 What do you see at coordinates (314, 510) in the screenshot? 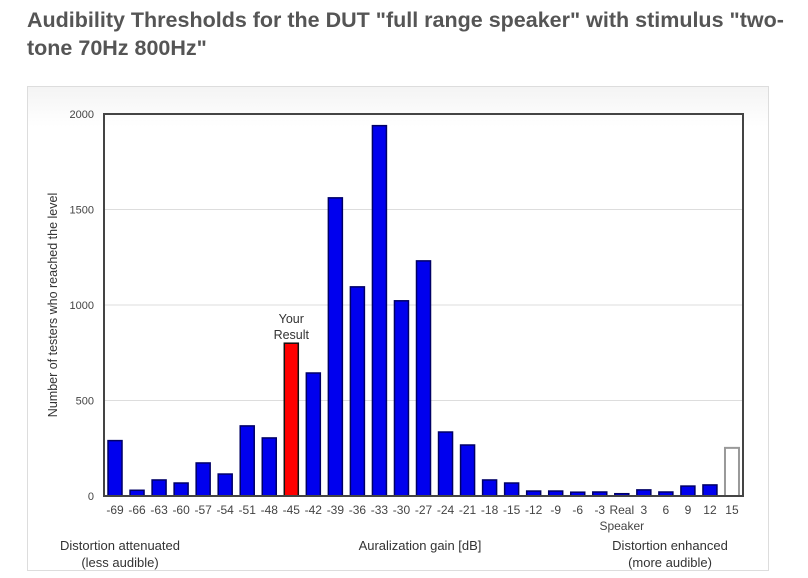
I see `x-tick-label: -42` at bounding box center [314, 510].